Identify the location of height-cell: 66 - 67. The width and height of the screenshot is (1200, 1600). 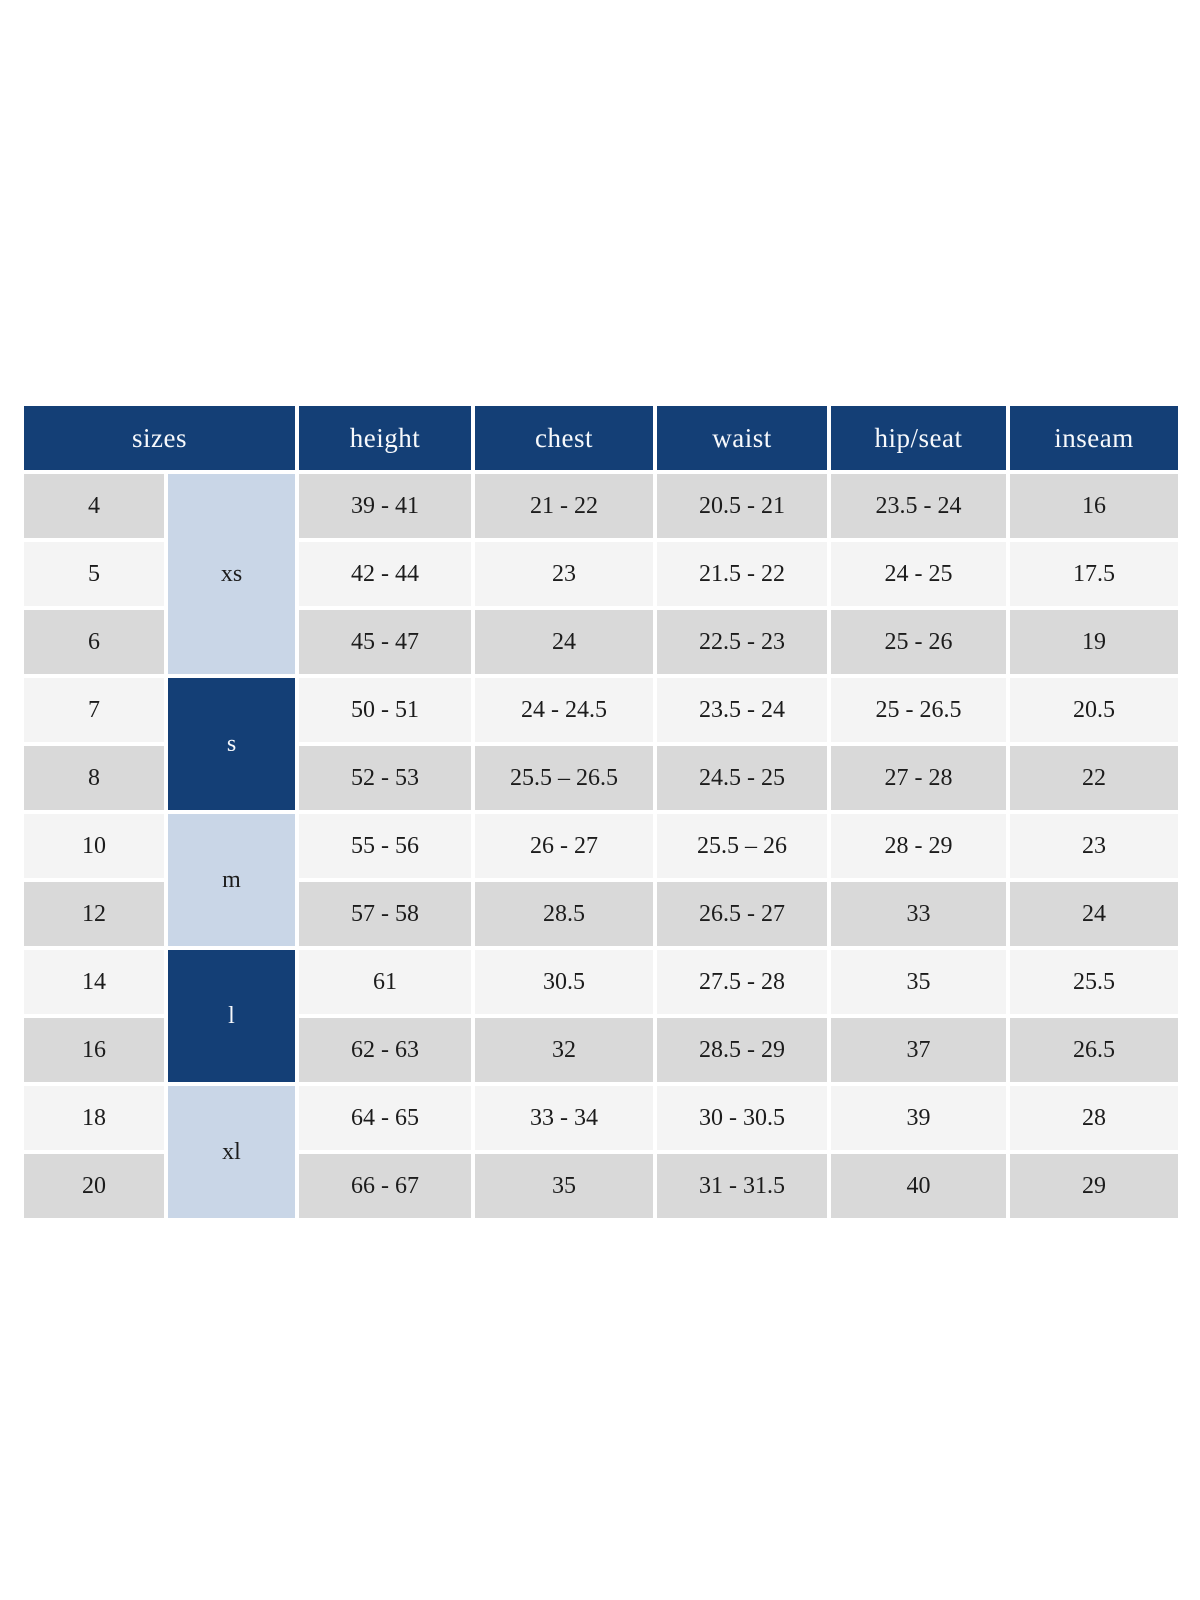
(385, 1186).